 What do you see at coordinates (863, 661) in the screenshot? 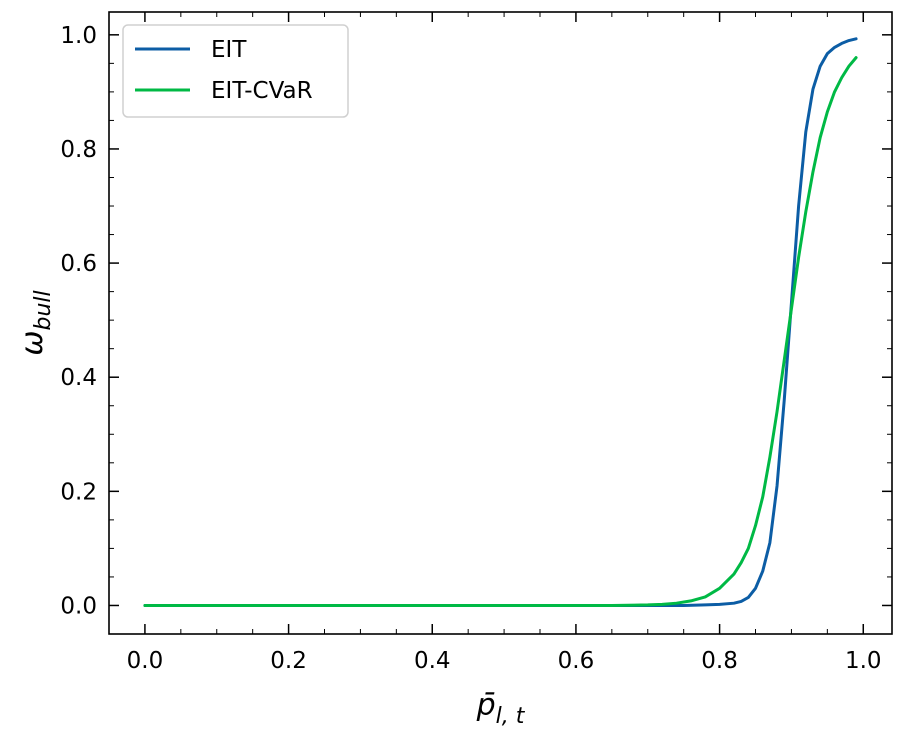
I see `x-tick-label: 1.0` at bounding box center [863, 661].